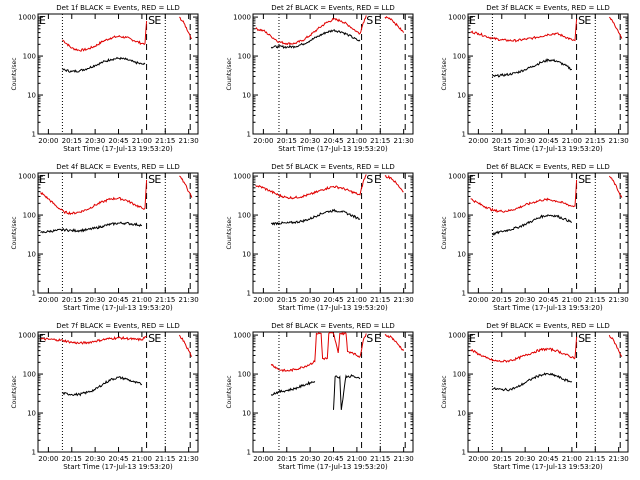 Image resolution: width=640 pixels, height=480 pixels. What do you see at coordinates (547, 167) in the screenshot?
I see `panel-title: Det 6f BLACK = Events, RED = LLD` at bounding box center [547, 167].